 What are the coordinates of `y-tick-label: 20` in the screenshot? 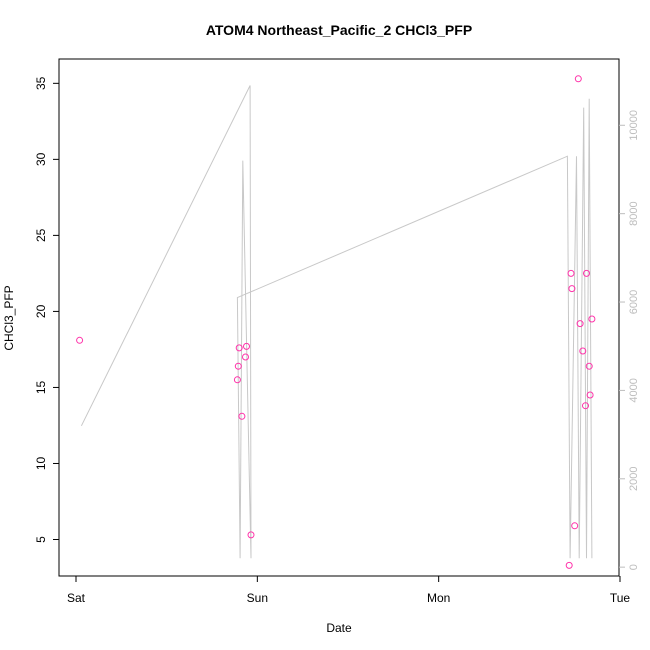 It's located at (41, 311).